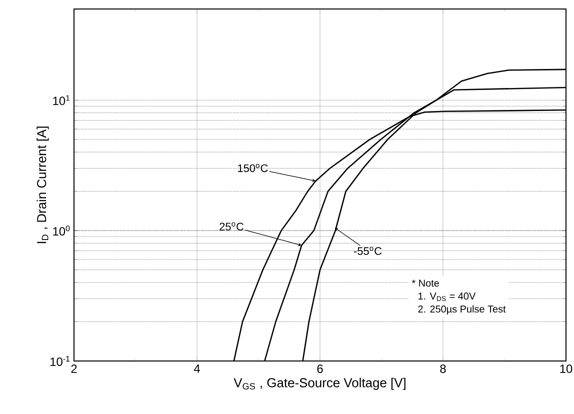 The width and height of the screenshot is (574, 414). I want to click on x-axis-title: V$_{GS}$ , Gate-Source Voltage [V], so click(320, 384).